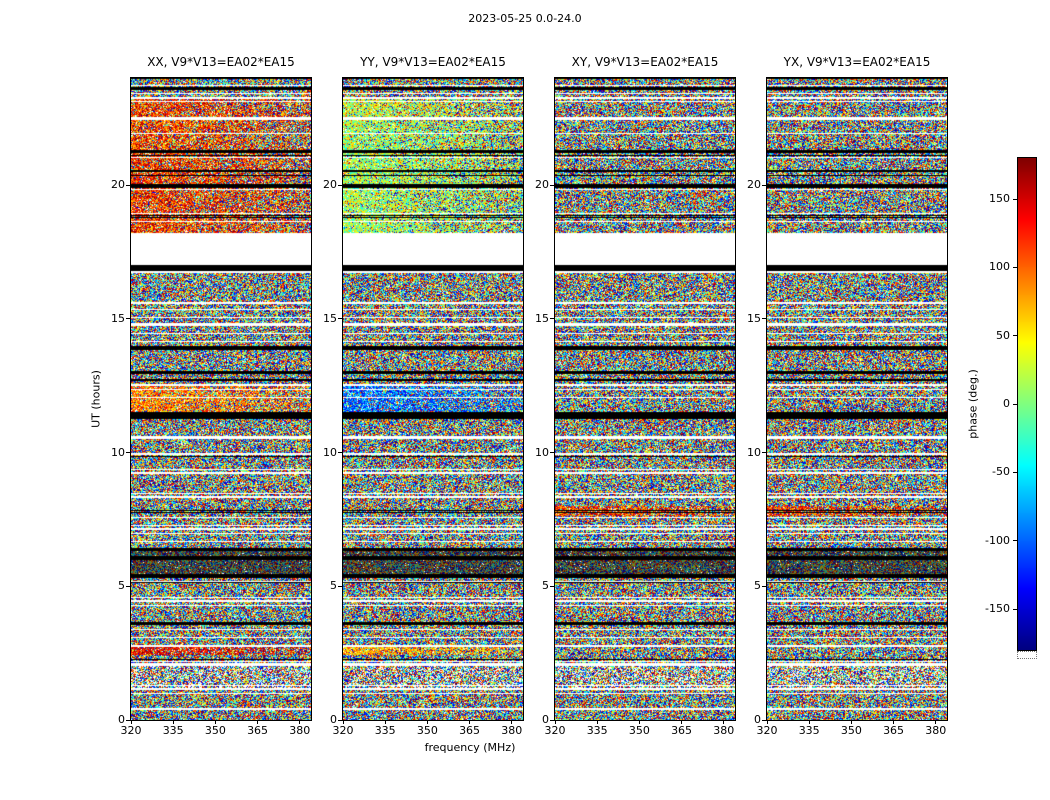  I want to click on colorbar-canvas, so click(1027, 404).